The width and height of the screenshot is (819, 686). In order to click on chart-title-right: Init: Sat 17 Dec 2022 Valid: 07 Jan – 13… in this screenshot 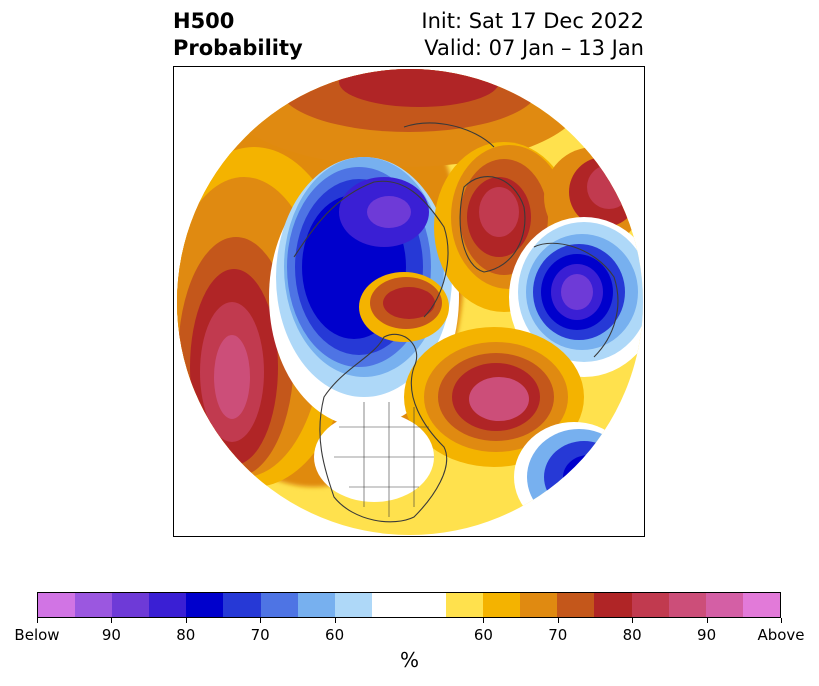, I will do `click(532, 35)`.